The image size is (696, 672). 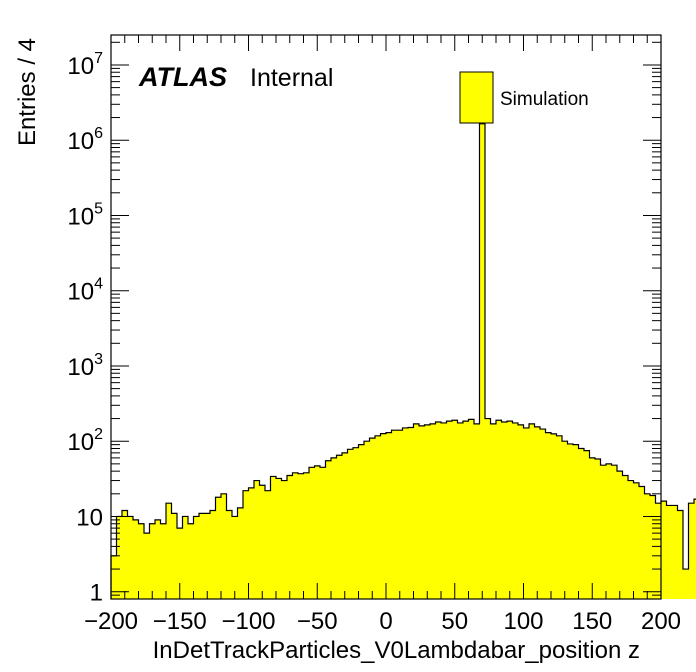 What do you see at coordinates (476, 97) in the screenshot?
I see `legend-swatch` at bounding box center [476, 97].